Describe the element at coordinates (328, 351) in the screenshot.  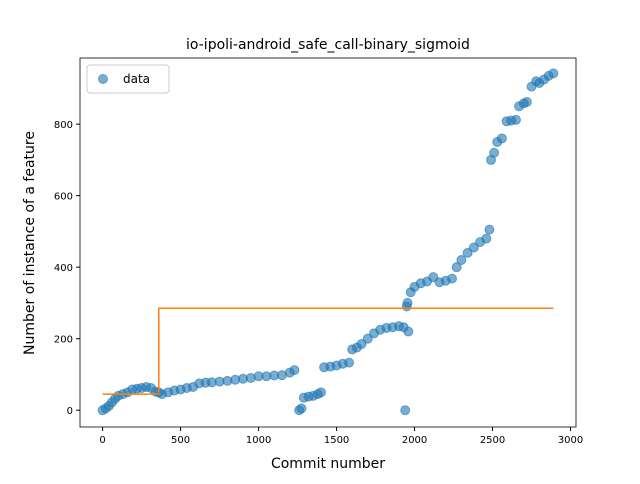
I see `line` at that location.